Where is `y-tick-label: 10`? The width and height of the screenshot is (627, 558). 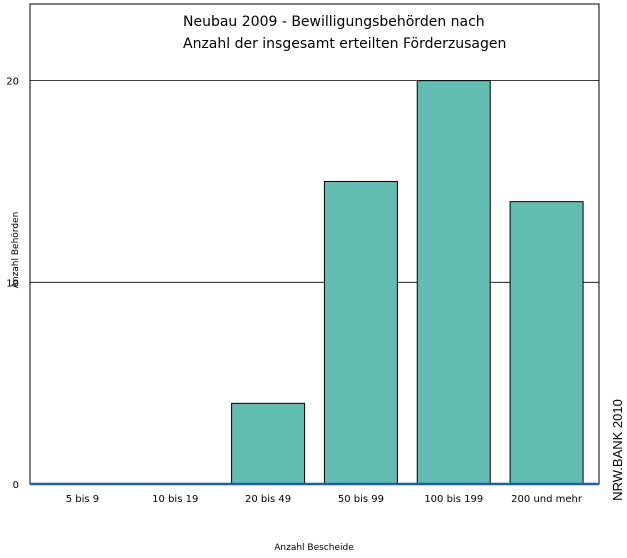
y-tick-label: 10 is located at coordinates (12, 283).